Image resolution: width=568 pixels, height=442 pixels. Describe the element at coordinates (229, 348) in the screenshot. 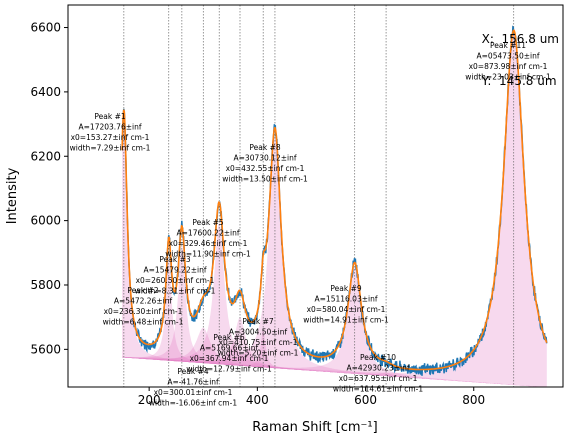

I see `peak-6-annotation-line: A=5169.66±inf` at that location.